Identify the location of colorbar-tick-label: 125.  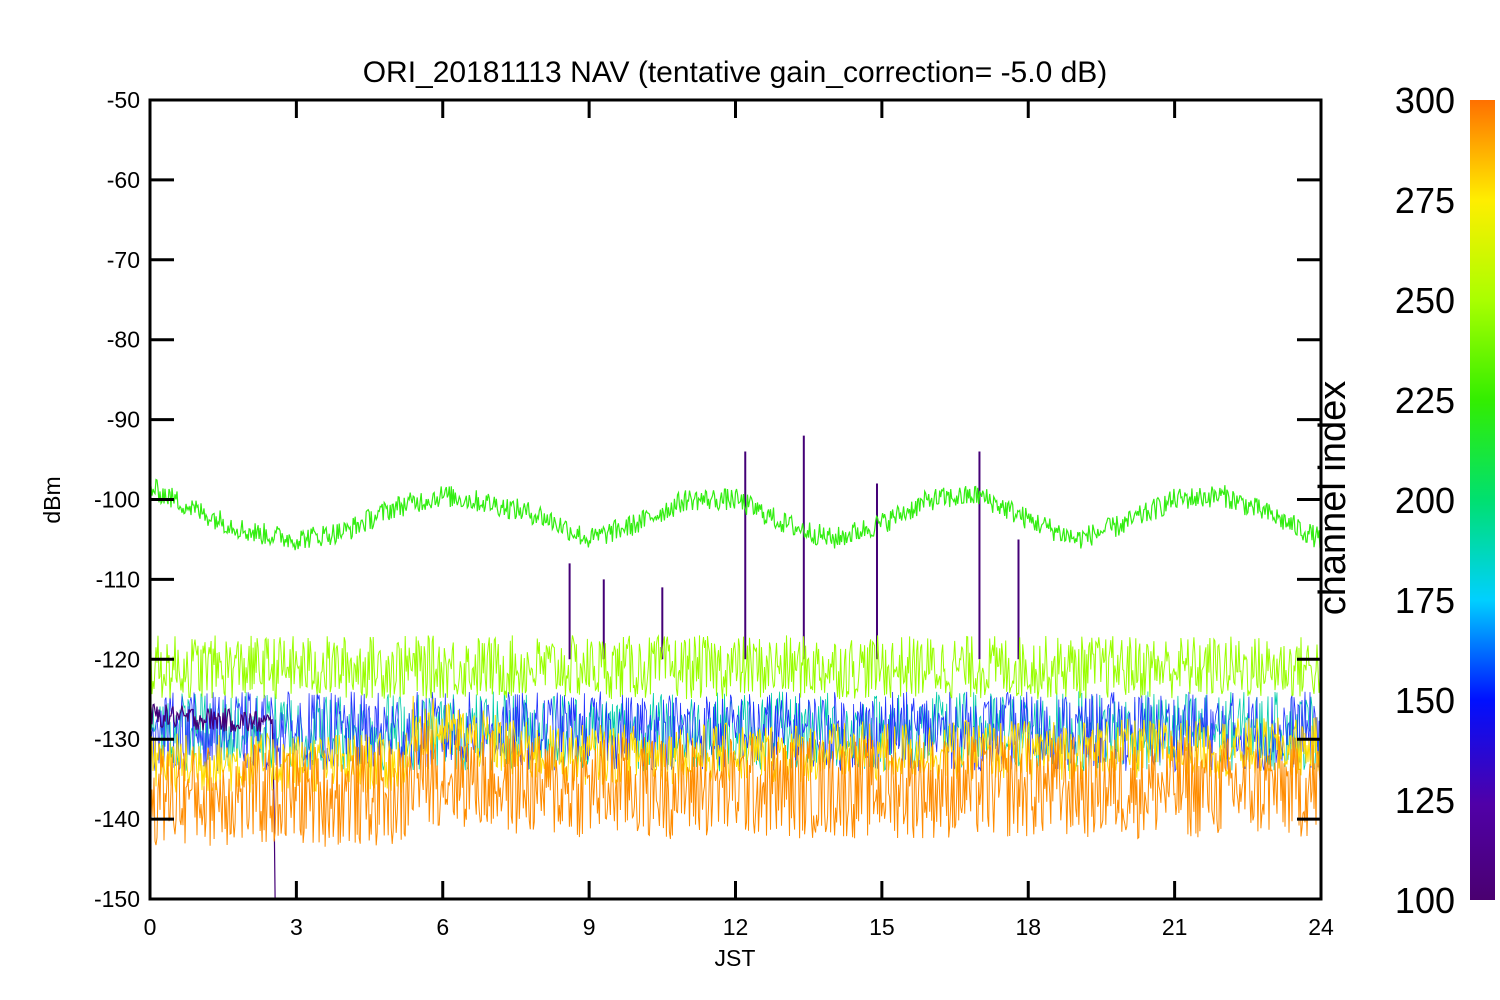
(1425, 800).